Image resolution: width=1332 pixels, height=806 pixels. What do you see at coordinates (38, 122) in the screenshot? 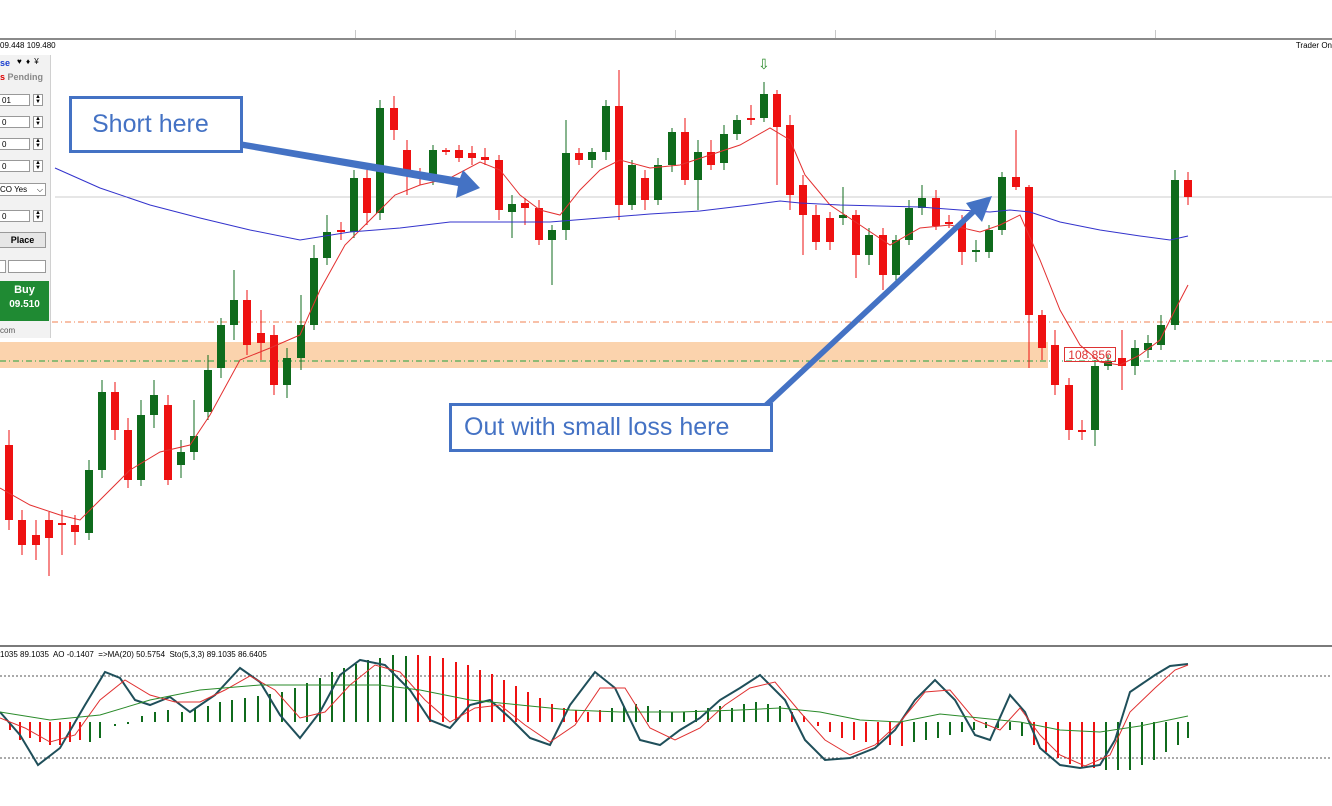
I see `stop-loss-stepper: ▲ ▼` at bounding box center [38, 122].